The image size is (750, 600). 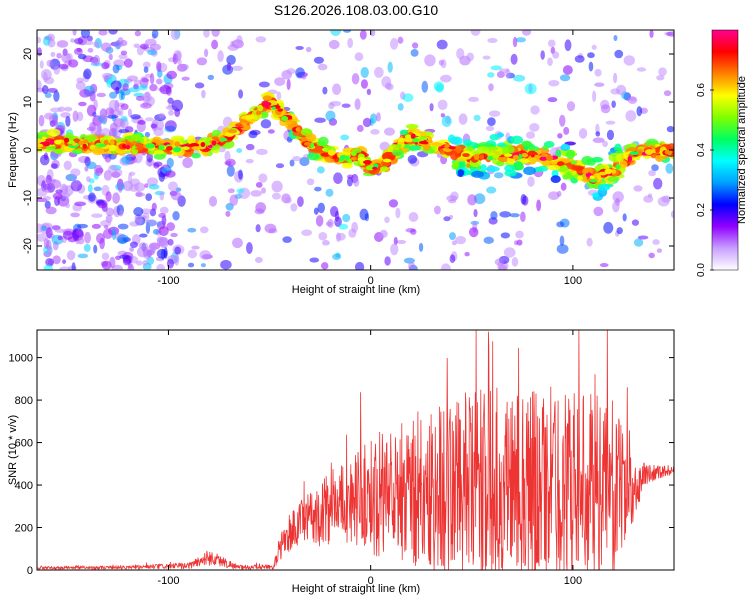 What do you see at coordinates (24, 486) in the screenshot?
I see `snr-ytick-label: 400` at bounding box center [24, 486].